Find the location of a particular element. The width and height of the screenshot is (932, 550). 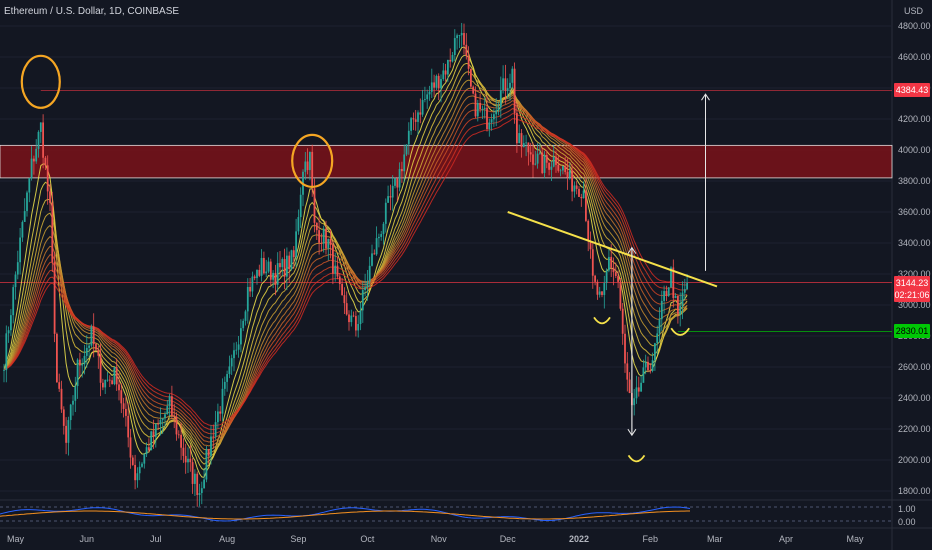

price-label-support: 2830.01 is located at coordinates (912, 331).